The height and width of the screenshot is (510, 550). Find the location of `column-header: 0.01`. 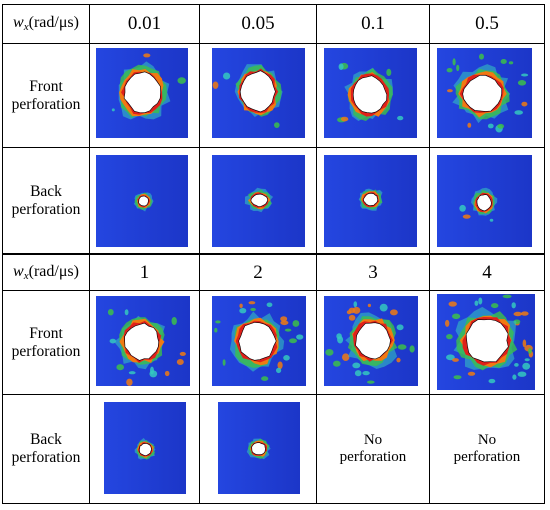

column-header: 0.01 is located at coordinates (144, 24).